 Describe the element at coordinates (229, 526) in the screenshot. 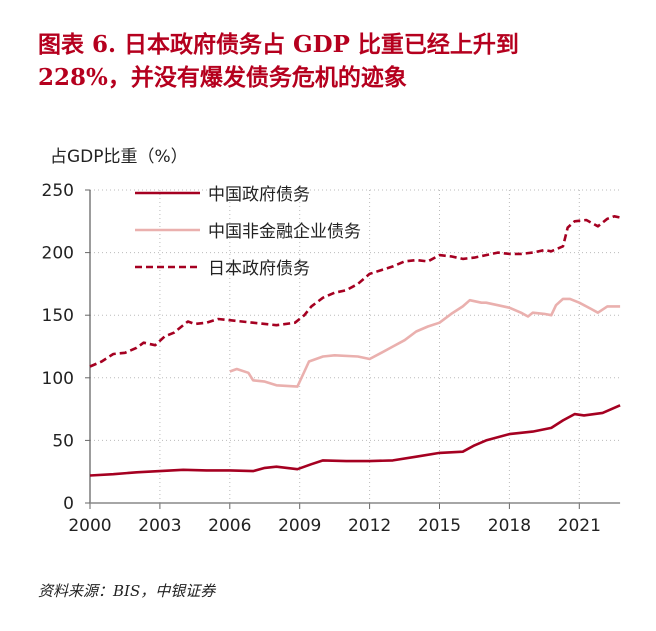

I see `x-tick-label: 2006` at that location.